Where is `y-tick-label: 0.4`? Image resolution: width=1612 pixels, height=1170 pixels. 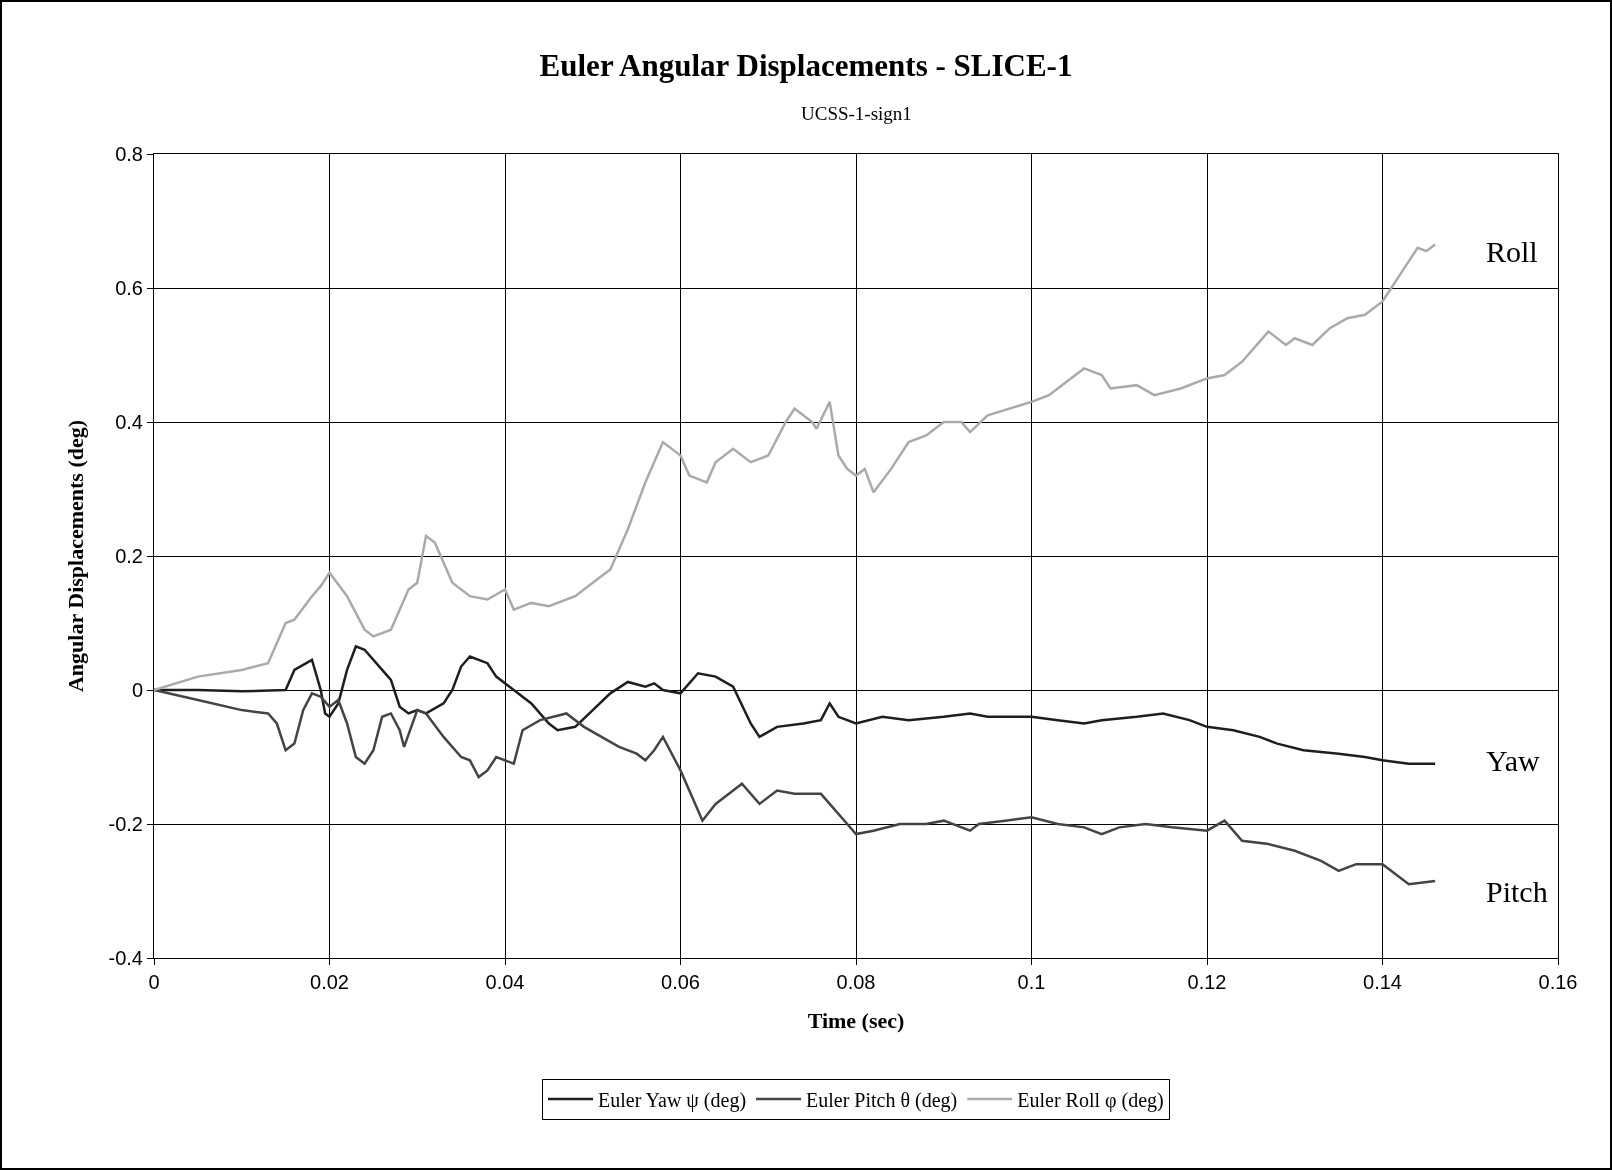 y-tick-label: 0.4 is located at coordinates (129, 422).